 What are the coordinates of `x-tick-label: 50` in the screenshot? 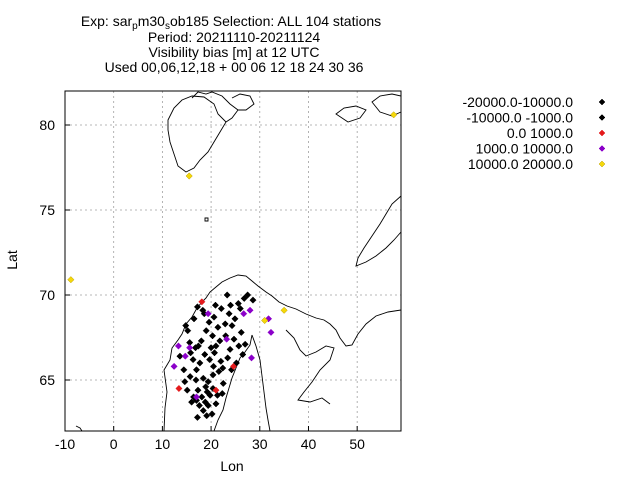 It's located at (357, 444).